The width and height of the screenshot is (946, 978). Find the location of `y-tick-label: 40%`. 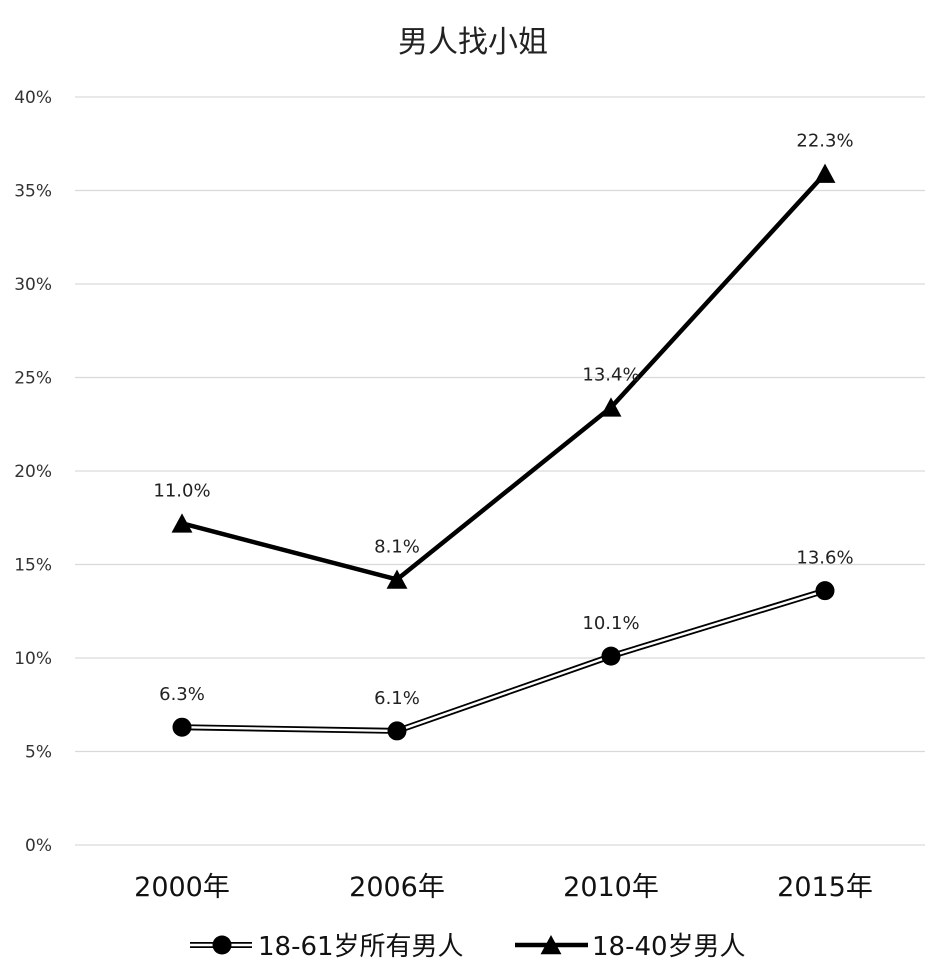

y-tick-label: 40% is located at coordinates (33, 98).